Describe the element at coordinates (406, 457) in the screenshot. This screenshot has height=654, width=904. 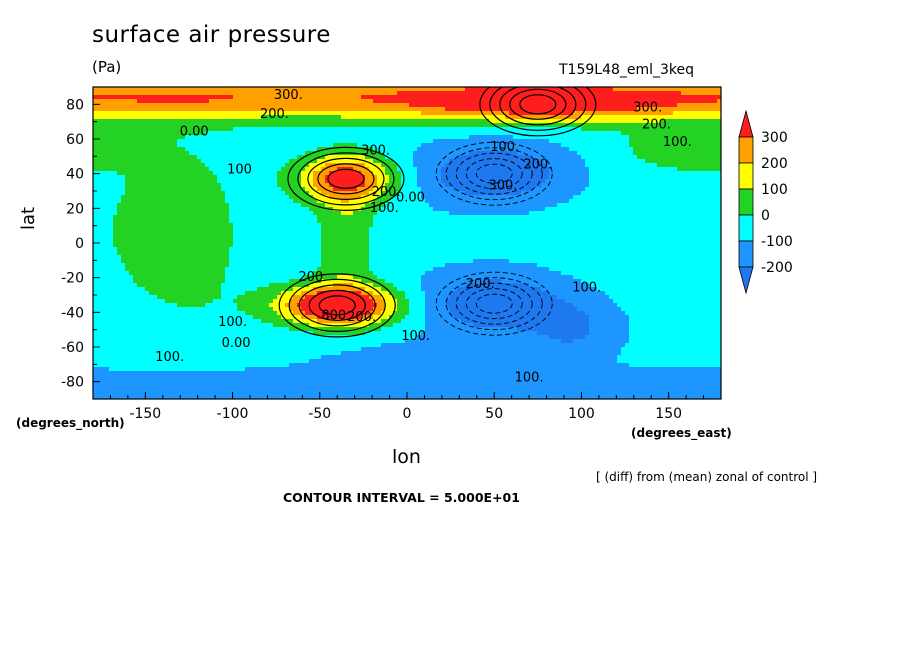
I see `x-axis-title: lon` at that location.